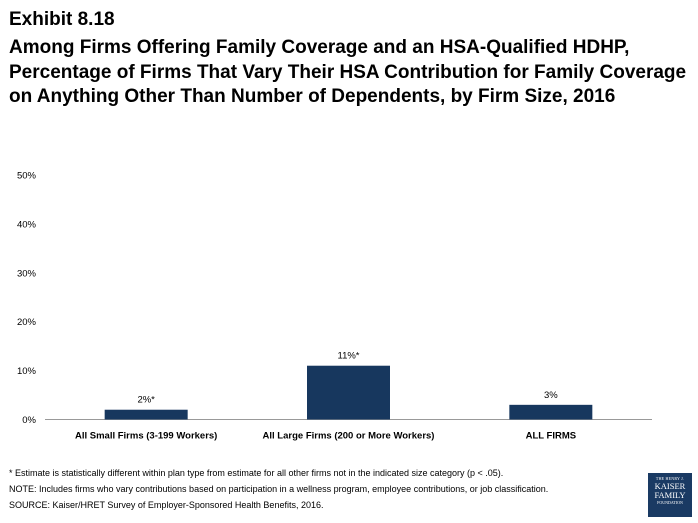 The image size is (698, 523). I want to click on y-tick-label: 40%, so click(27, 224).